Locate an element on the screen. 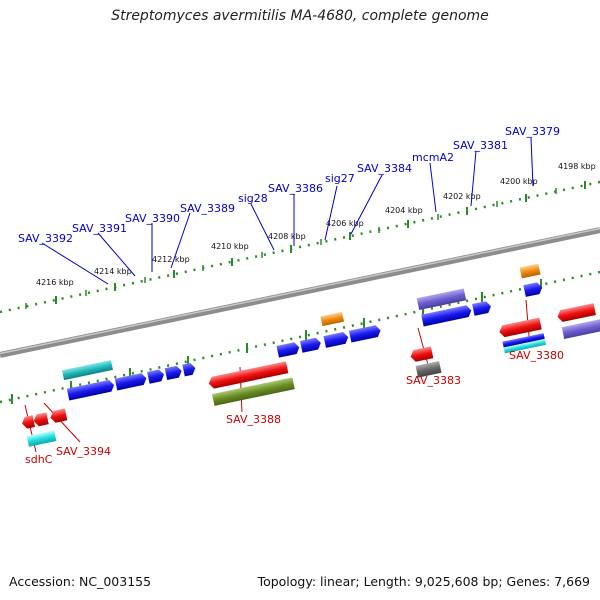  tick-label-4214: 4214 kbp is located at coordinates (113, 271).